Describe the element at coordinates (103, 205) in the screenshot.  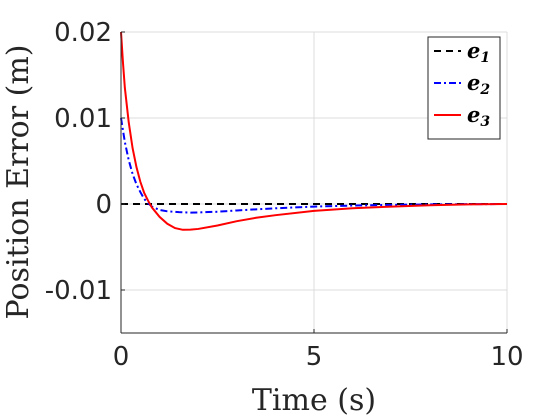
I see `y-tick-label-1: 0` at that location.